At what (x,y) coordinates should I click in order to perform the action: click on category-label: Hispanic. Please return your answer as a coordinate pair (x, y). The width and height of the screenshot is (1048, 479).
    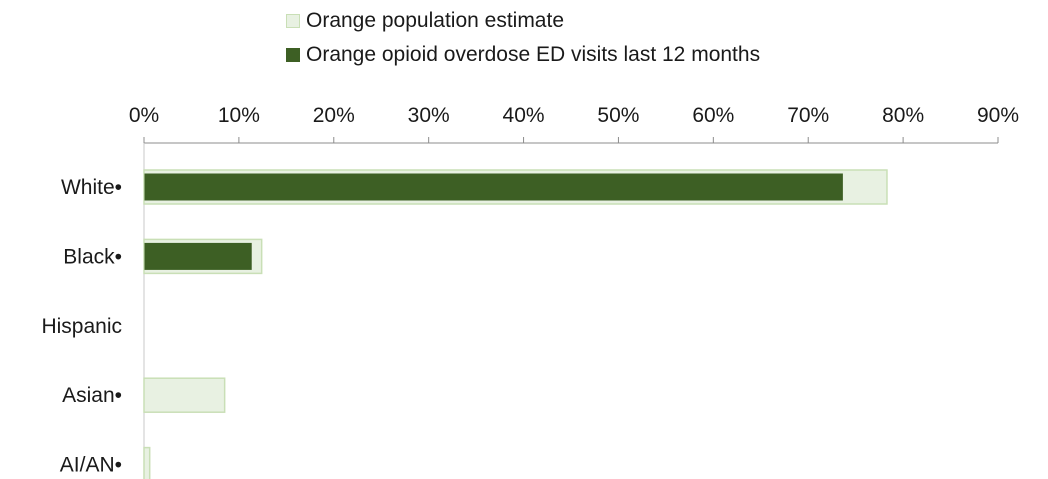
    Looking at the image, I should click on (81, 326).